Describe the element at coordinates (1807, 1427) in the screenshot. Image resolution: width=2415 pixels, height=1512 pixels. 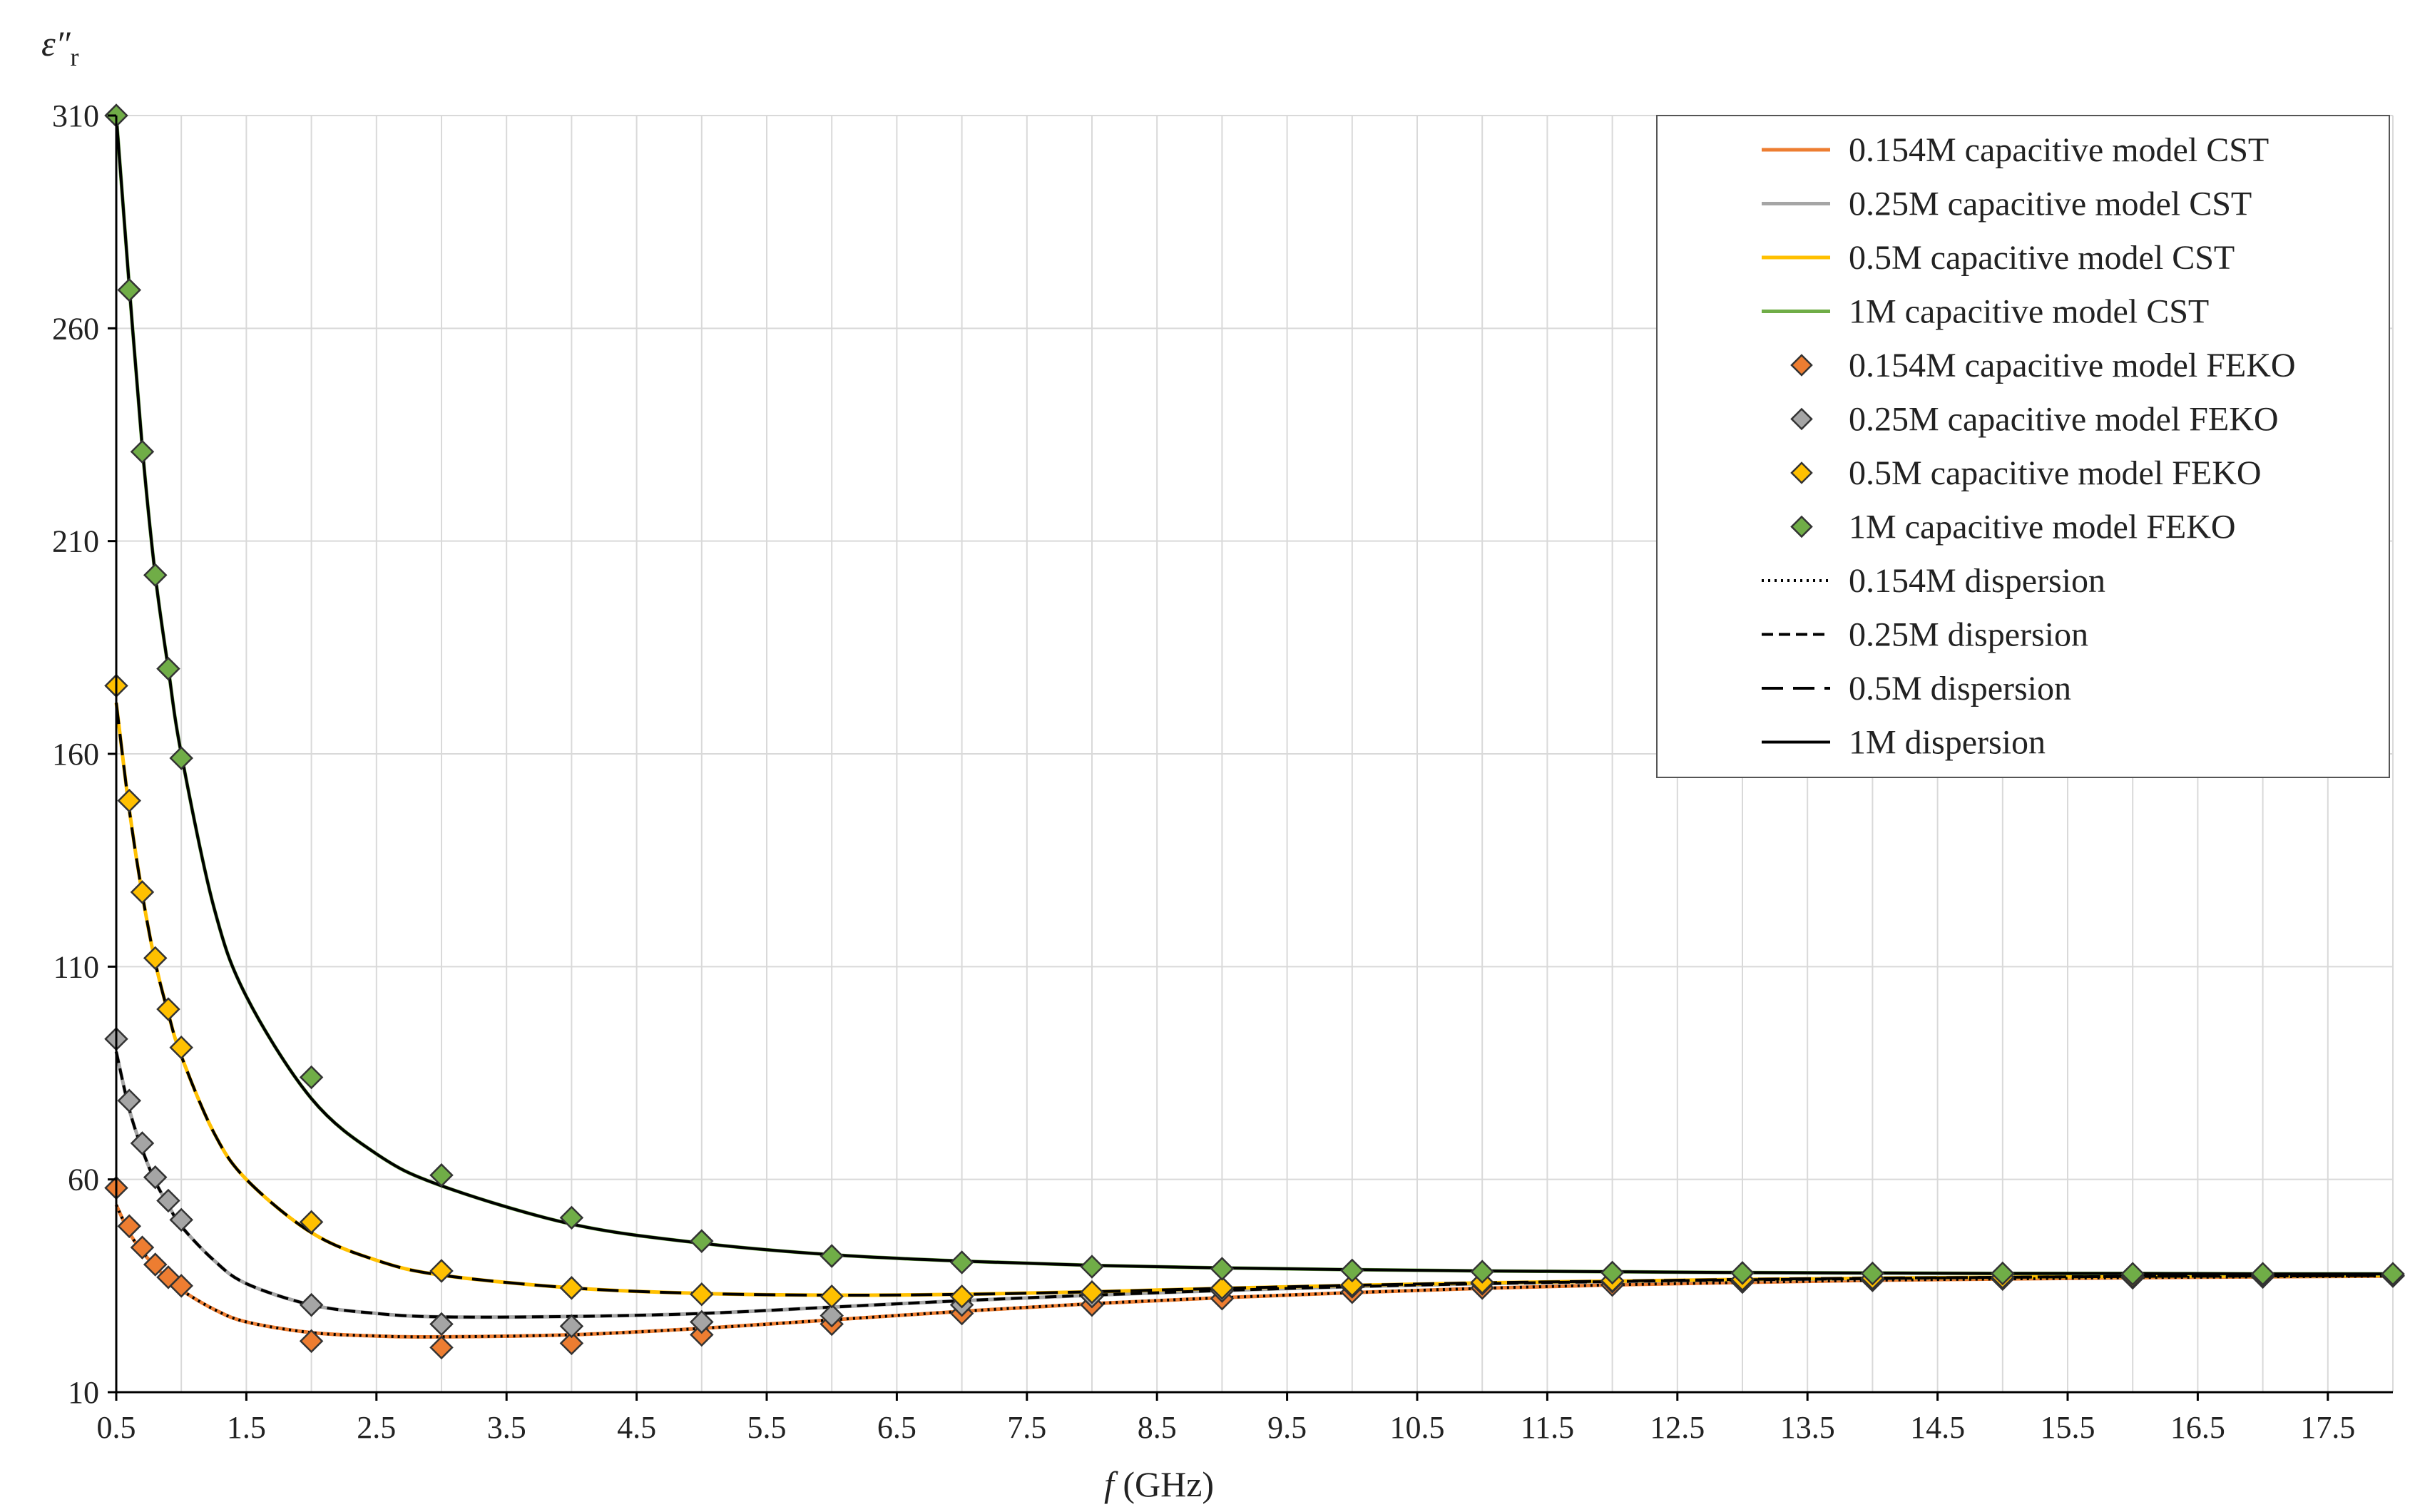
I see `x-tick-label: 13.5` at that location.